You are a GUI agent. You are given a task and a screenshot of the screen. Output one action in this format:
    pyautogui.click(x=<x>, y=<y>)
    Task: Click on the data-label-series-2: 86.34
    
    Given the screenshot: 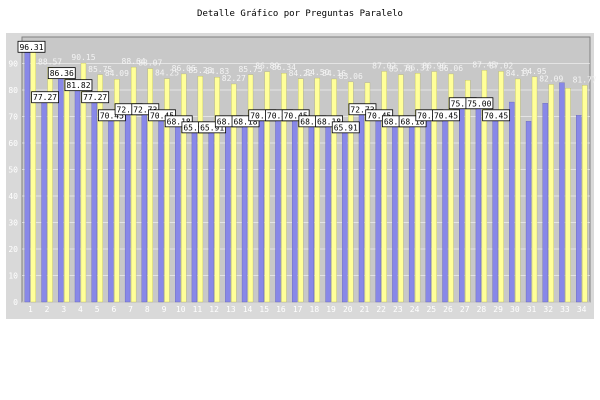 What is the action you would take?
    pyautogui.click(x=284, y=67)
    